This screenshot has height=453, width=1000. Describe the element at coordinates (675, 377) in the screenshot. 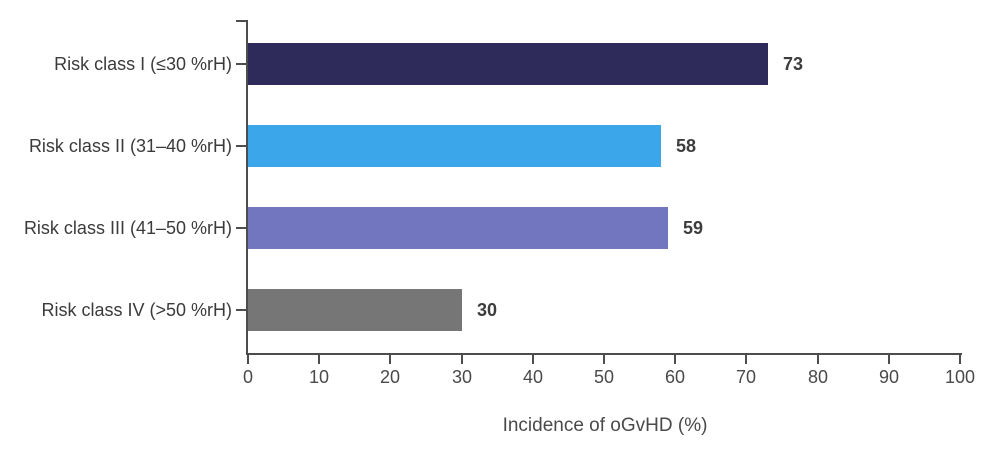

I see `x-tick-label: 60` at that location.